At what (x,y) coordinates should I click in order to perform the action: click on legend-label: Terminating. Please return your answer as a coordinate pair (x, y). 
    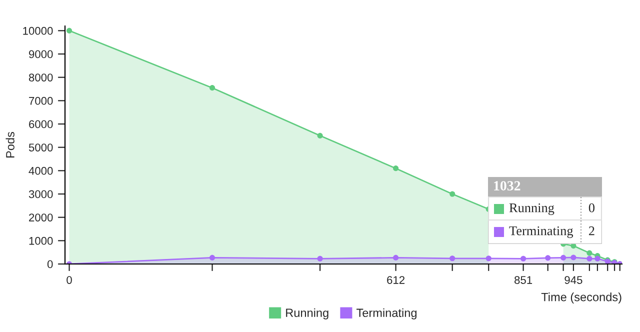
    Looking at the image, I should click on (386, 314).